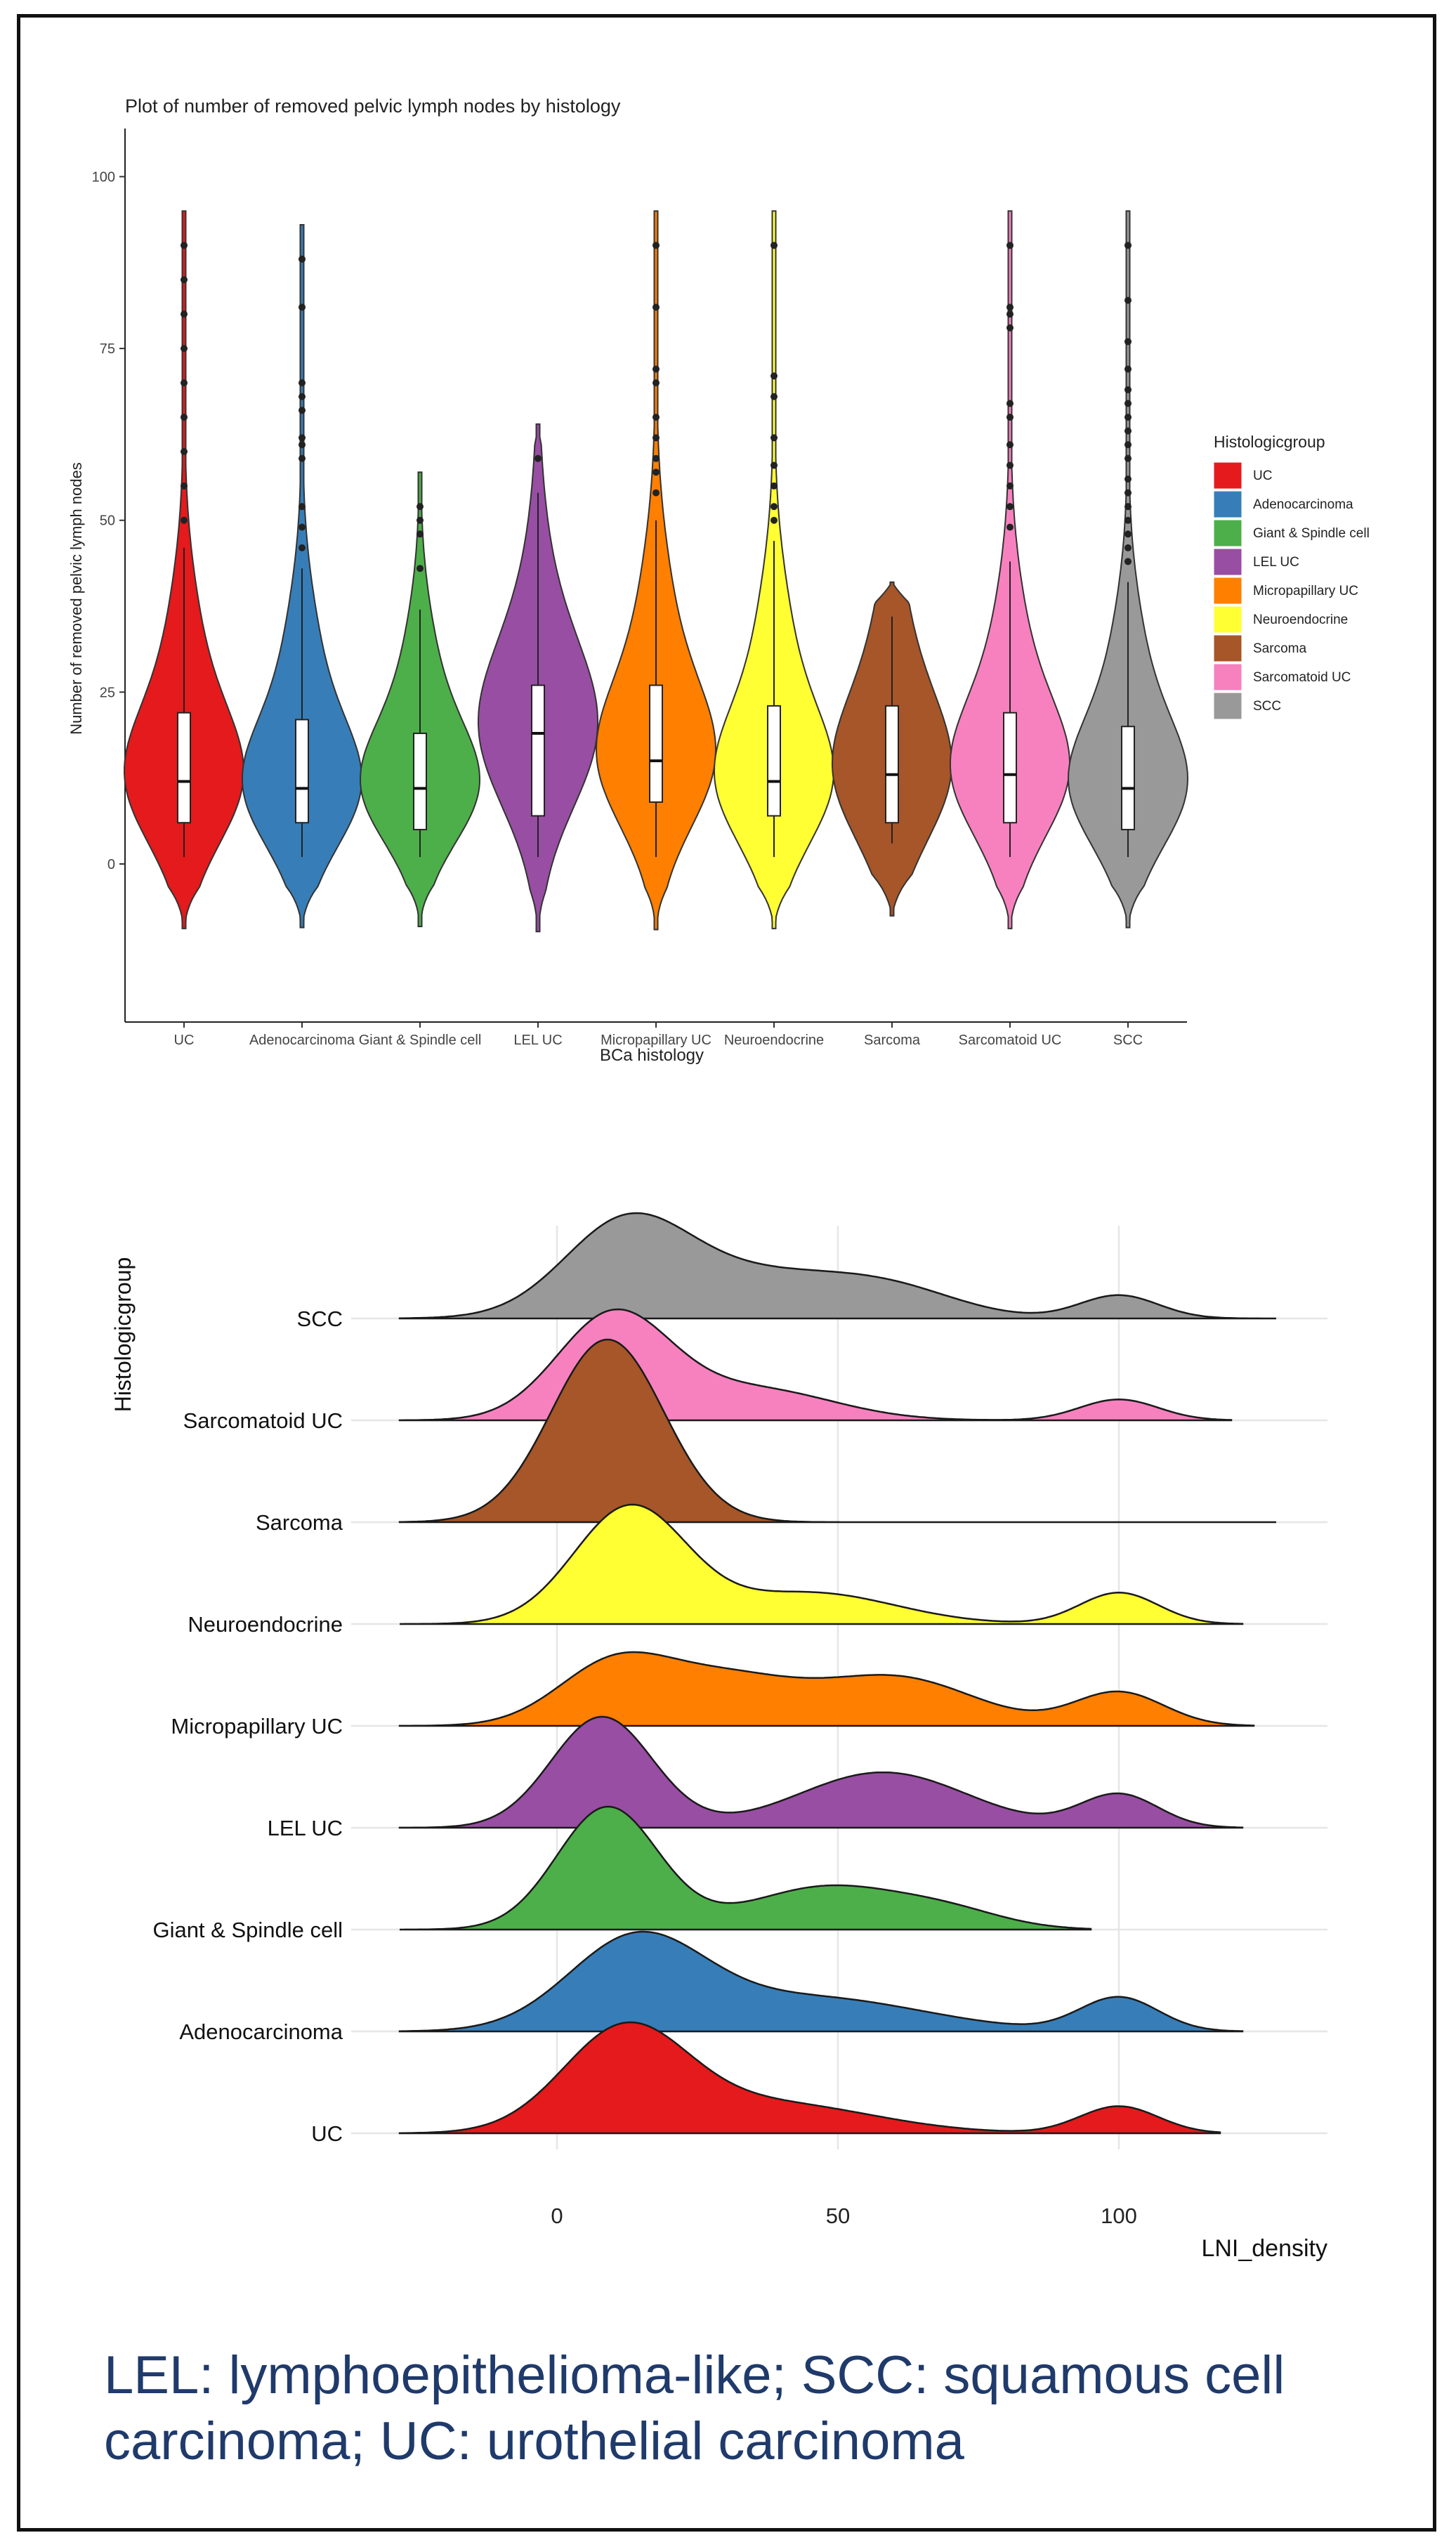 The image size is (1456, 2547). What do you see at coordinates (107, 349) in the screenshot?
I see `violin-y-tick-label: 75` at bounding box center [107, 349].